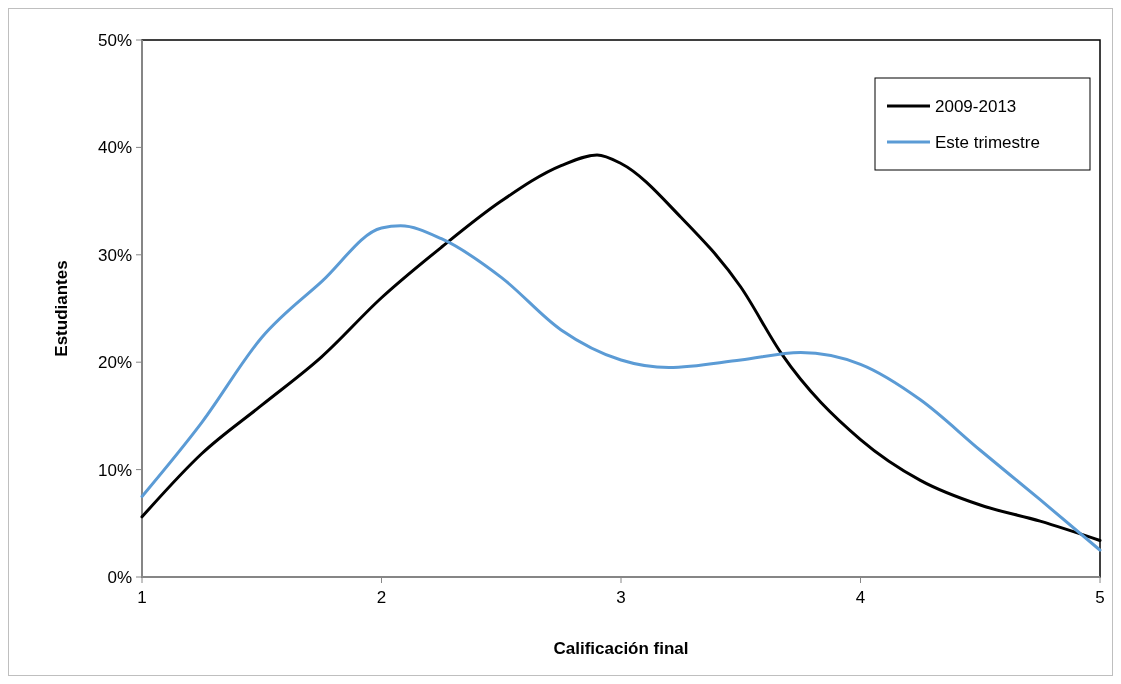 The width and height of the screenshot is (1121, 684). I want to click on y-axis-title: Estudiantes, so click(61, 308).